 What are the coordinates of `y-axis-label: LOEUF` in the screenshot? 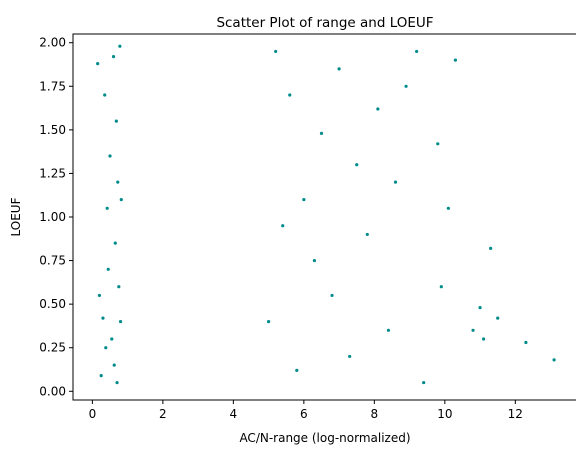 It's located at (16, 216).